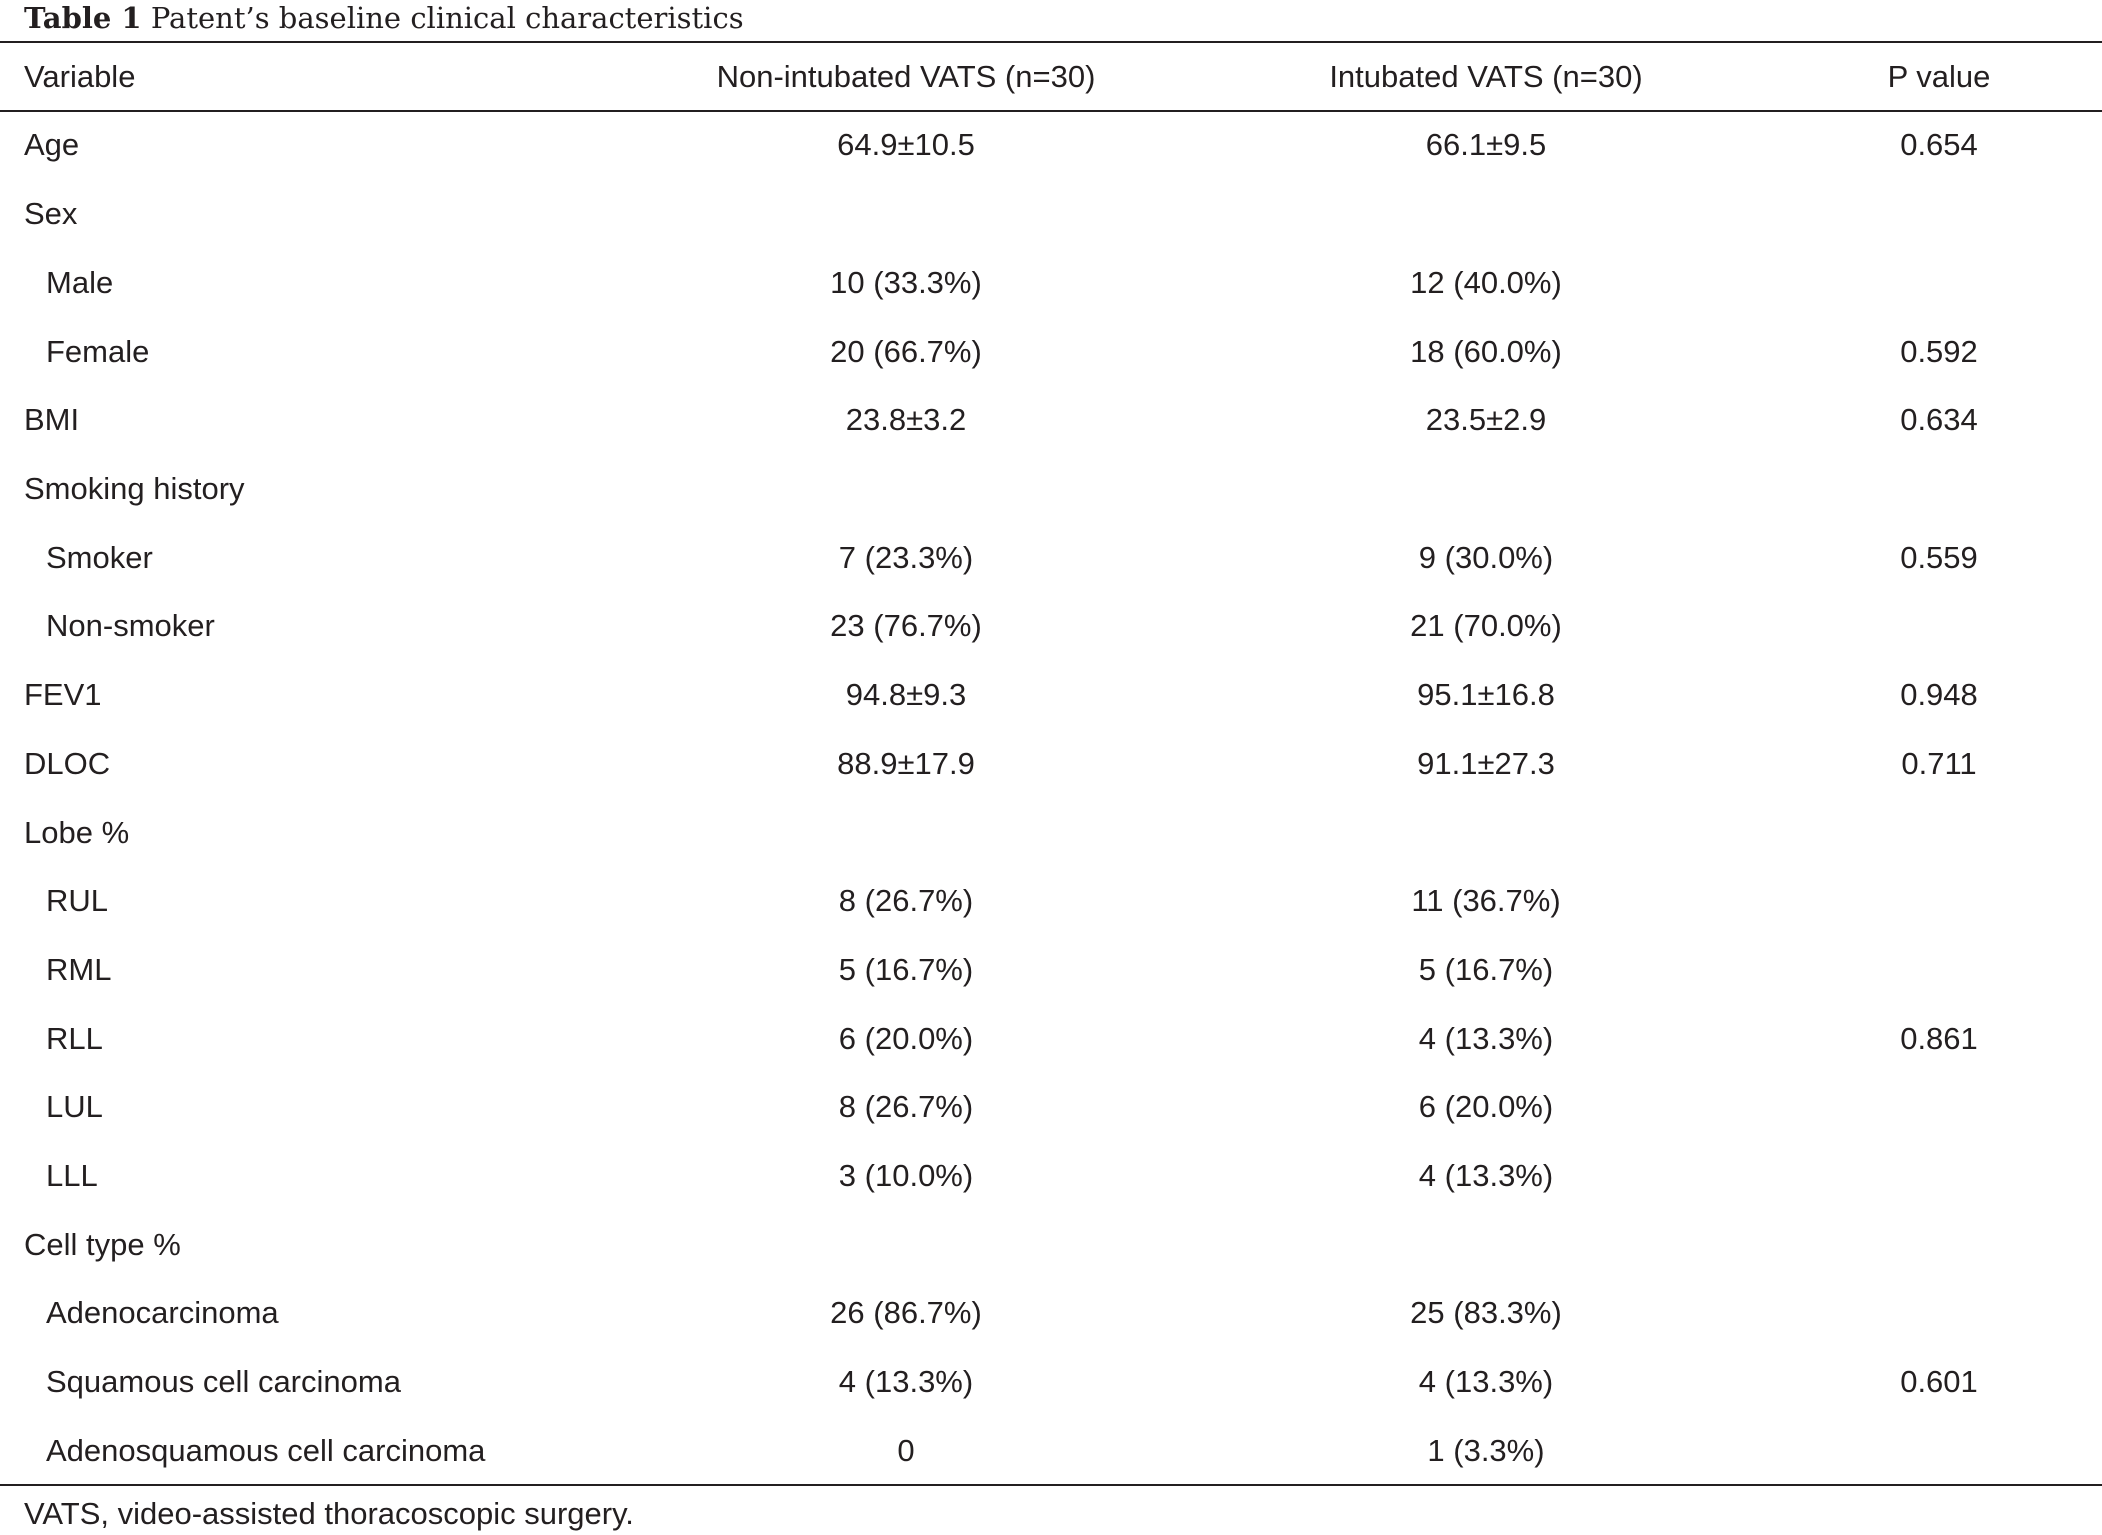 The height and width of the screenshot is (1535, 2102). I want to click on cell-intubated: 21 (70.0%), so click(1486, 626).